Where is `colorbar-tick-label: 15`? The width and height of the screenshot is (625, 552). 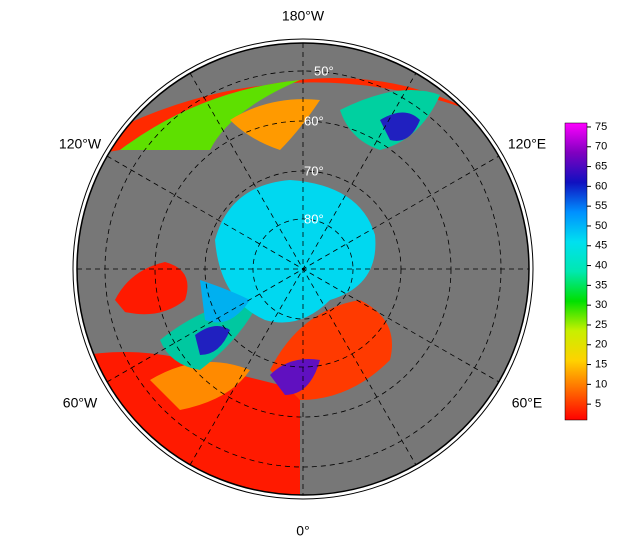
colorbar-tick-label: 15 is located at coordinates (601, 364).